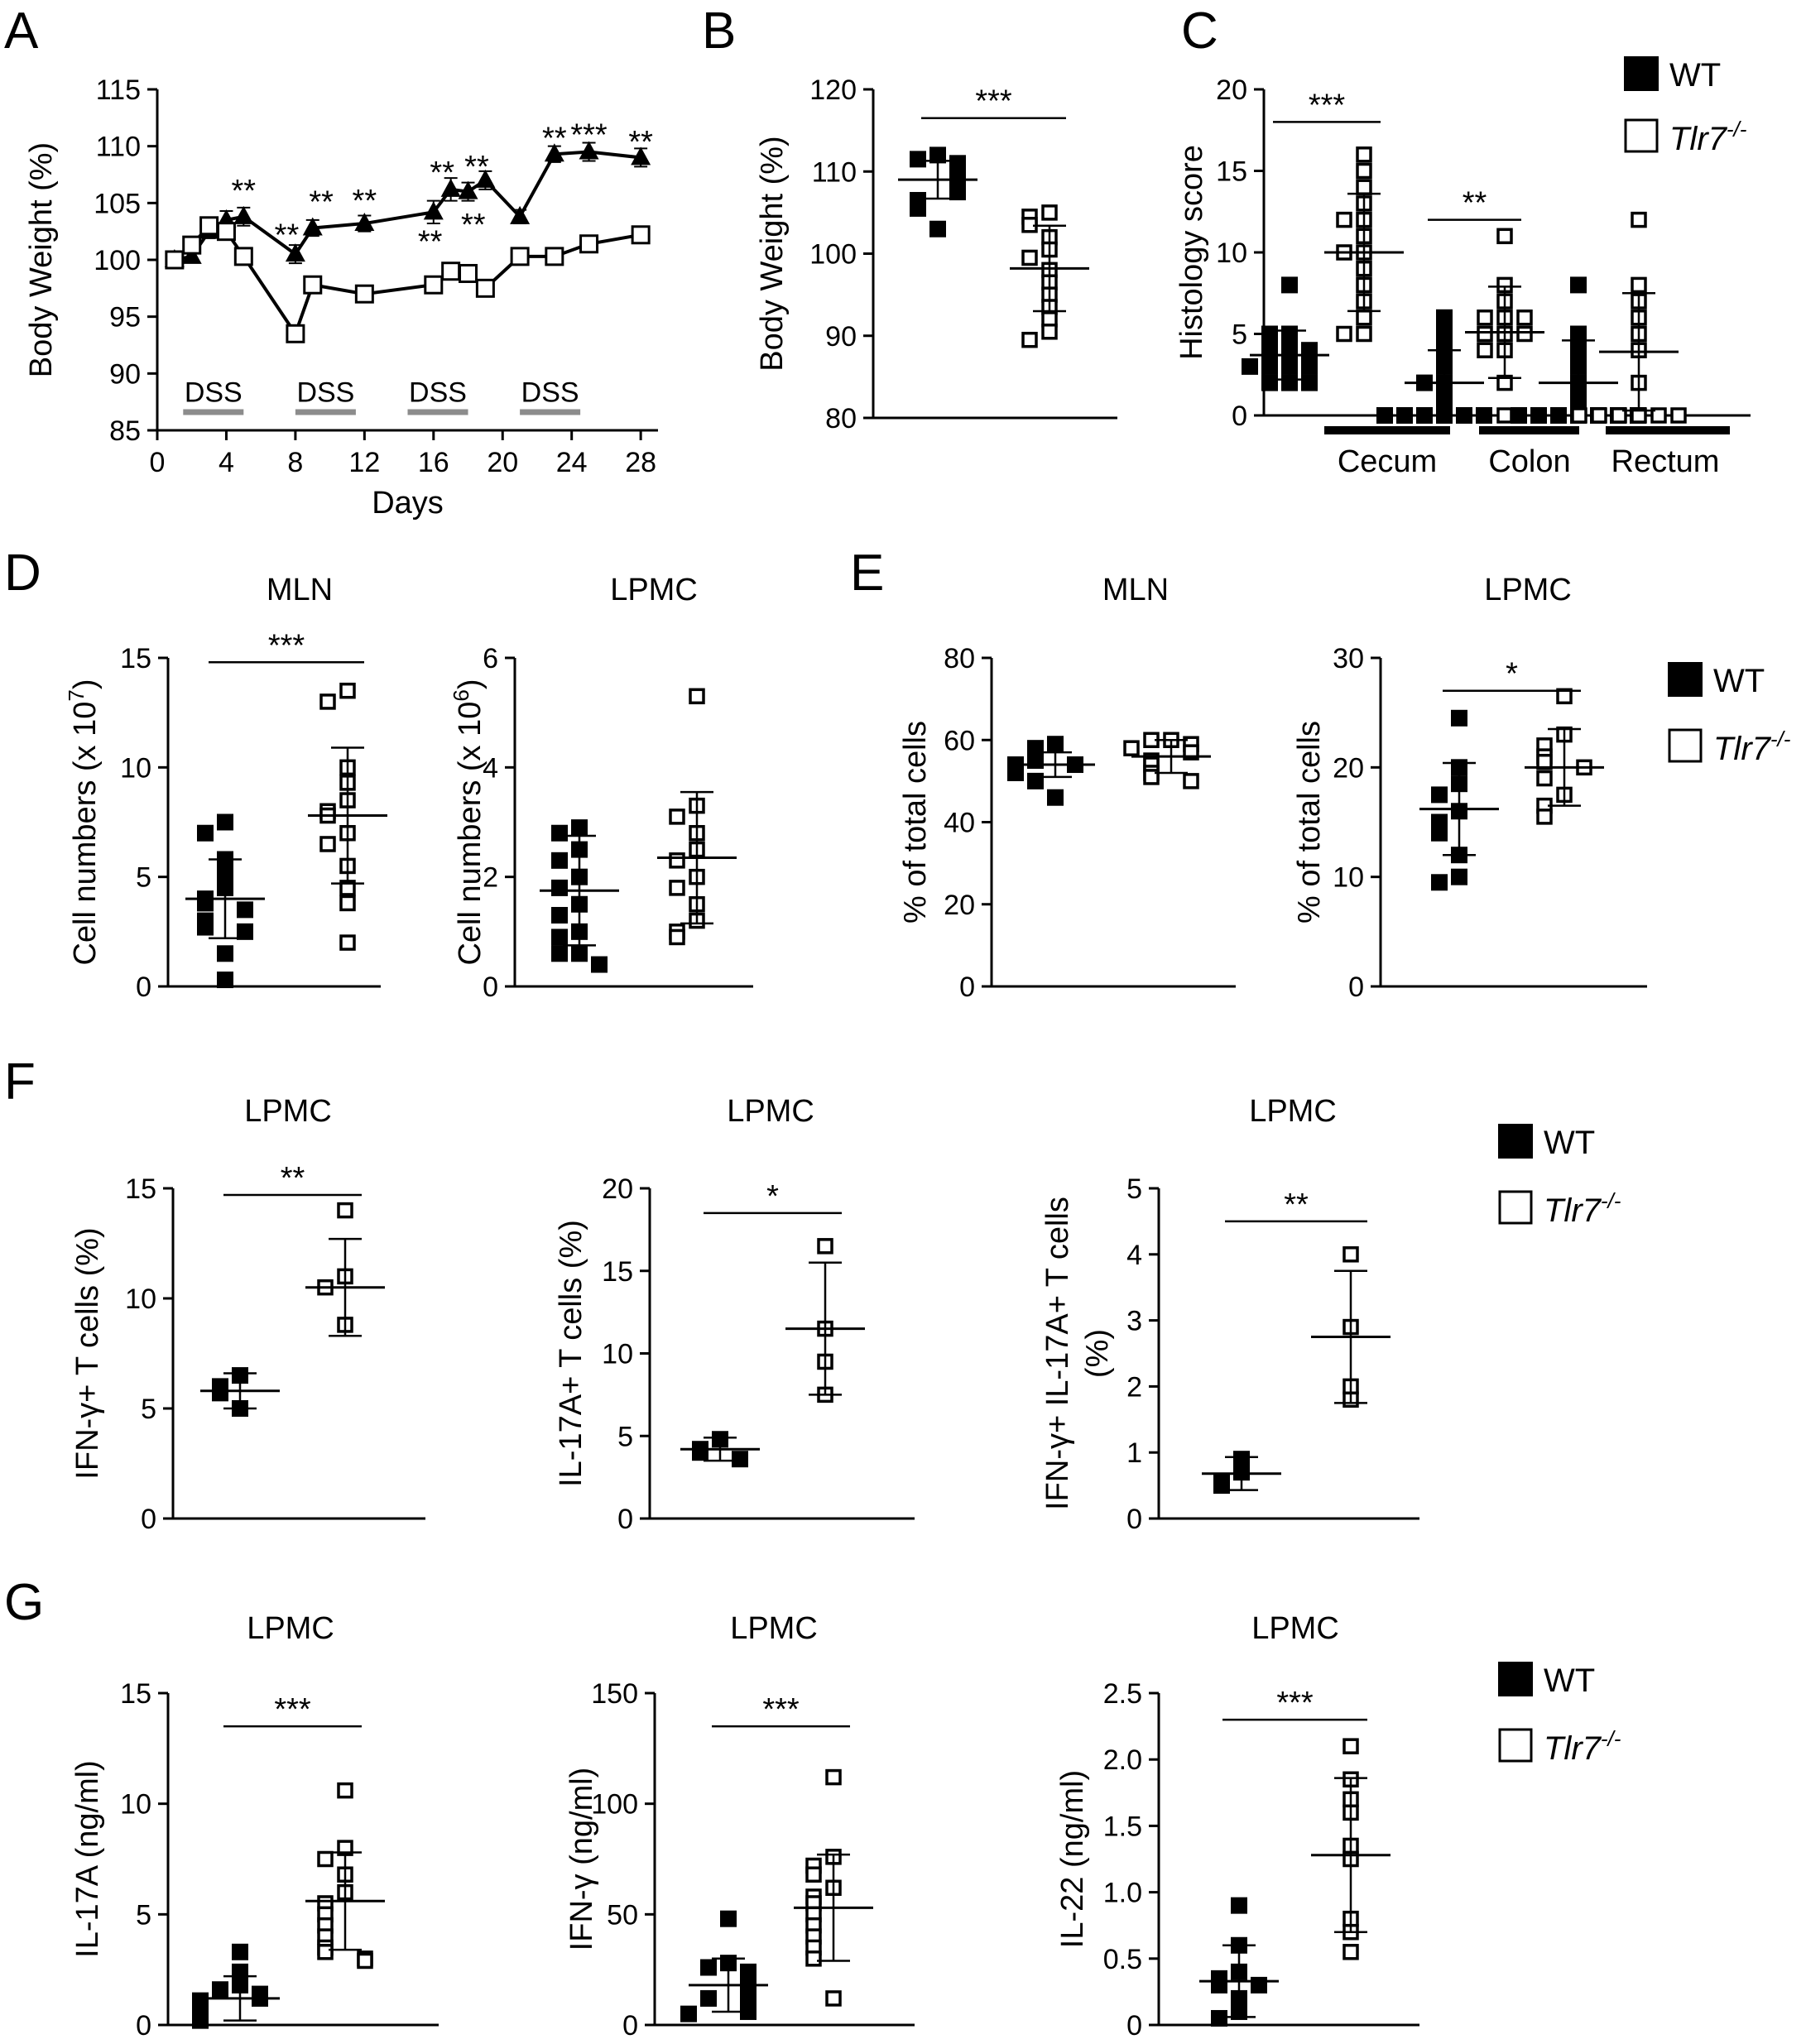 Image resolution: width=1806 pixels, height=2044 pixels. I want to click on x-axis-label: Days, so click(408, 503).